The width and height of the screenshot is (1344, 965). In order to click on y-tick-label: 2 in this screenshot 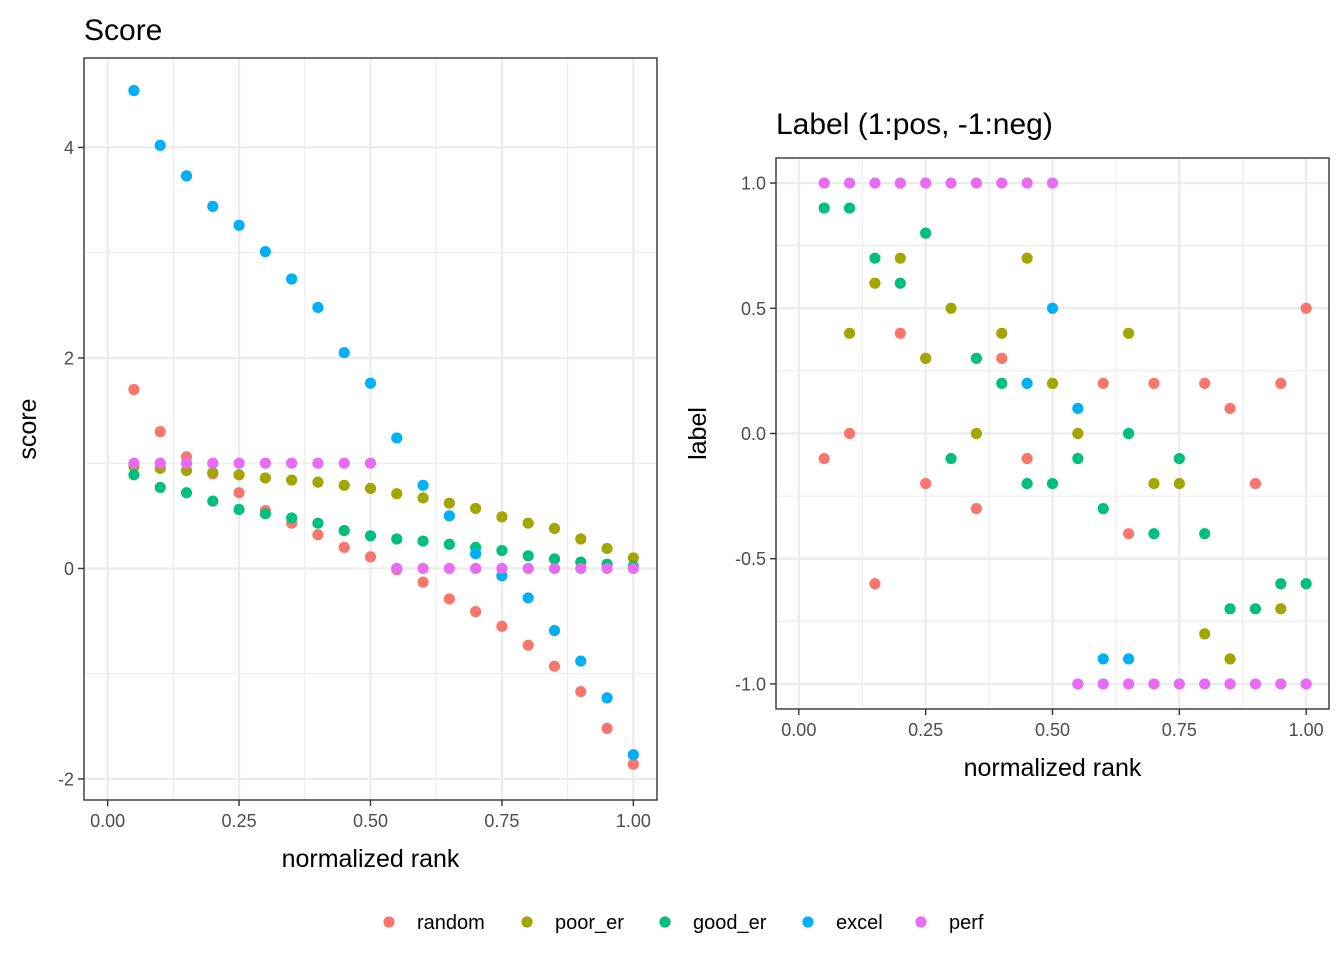, I will do `click(69, 358)`.